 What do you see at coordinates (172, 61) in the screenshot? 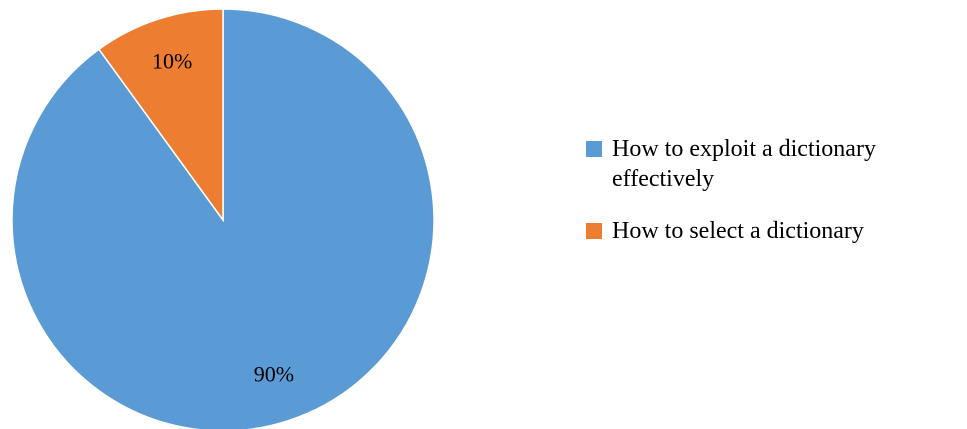
I see `data-label-select: 10%` at bounding box center [172, 61].